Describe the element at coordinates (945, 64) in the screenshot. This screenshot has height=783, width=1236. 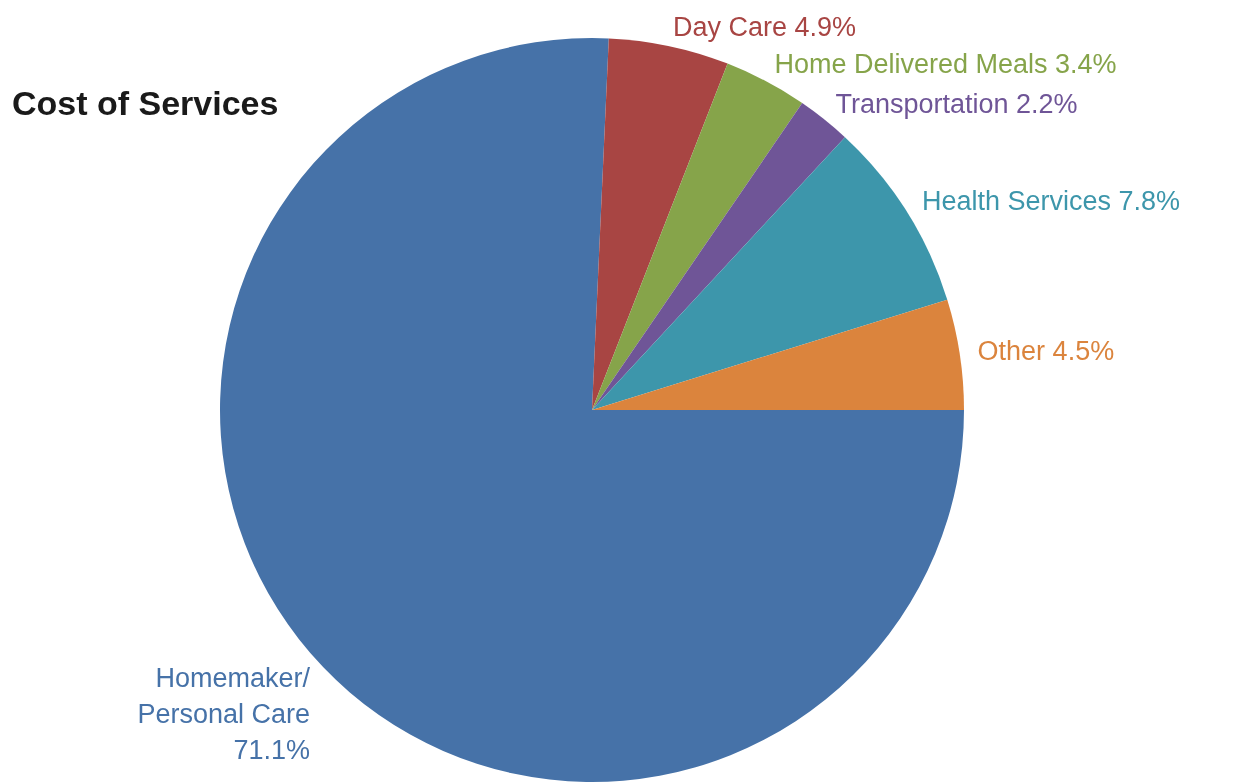
I see `slice-label: Home Delivered Meals 3.4%` at that location.